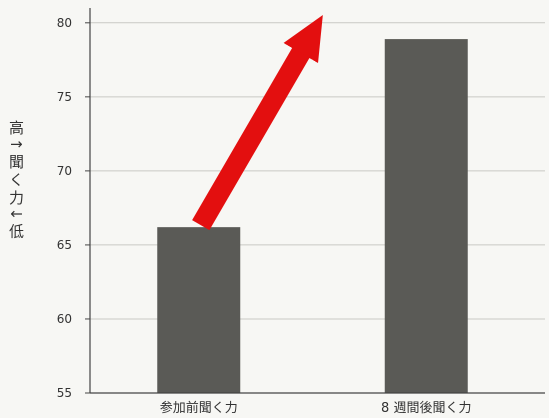 This screenshot has width=549, height=418. I want to click on y-tick-label: 70, so click(64, 171).